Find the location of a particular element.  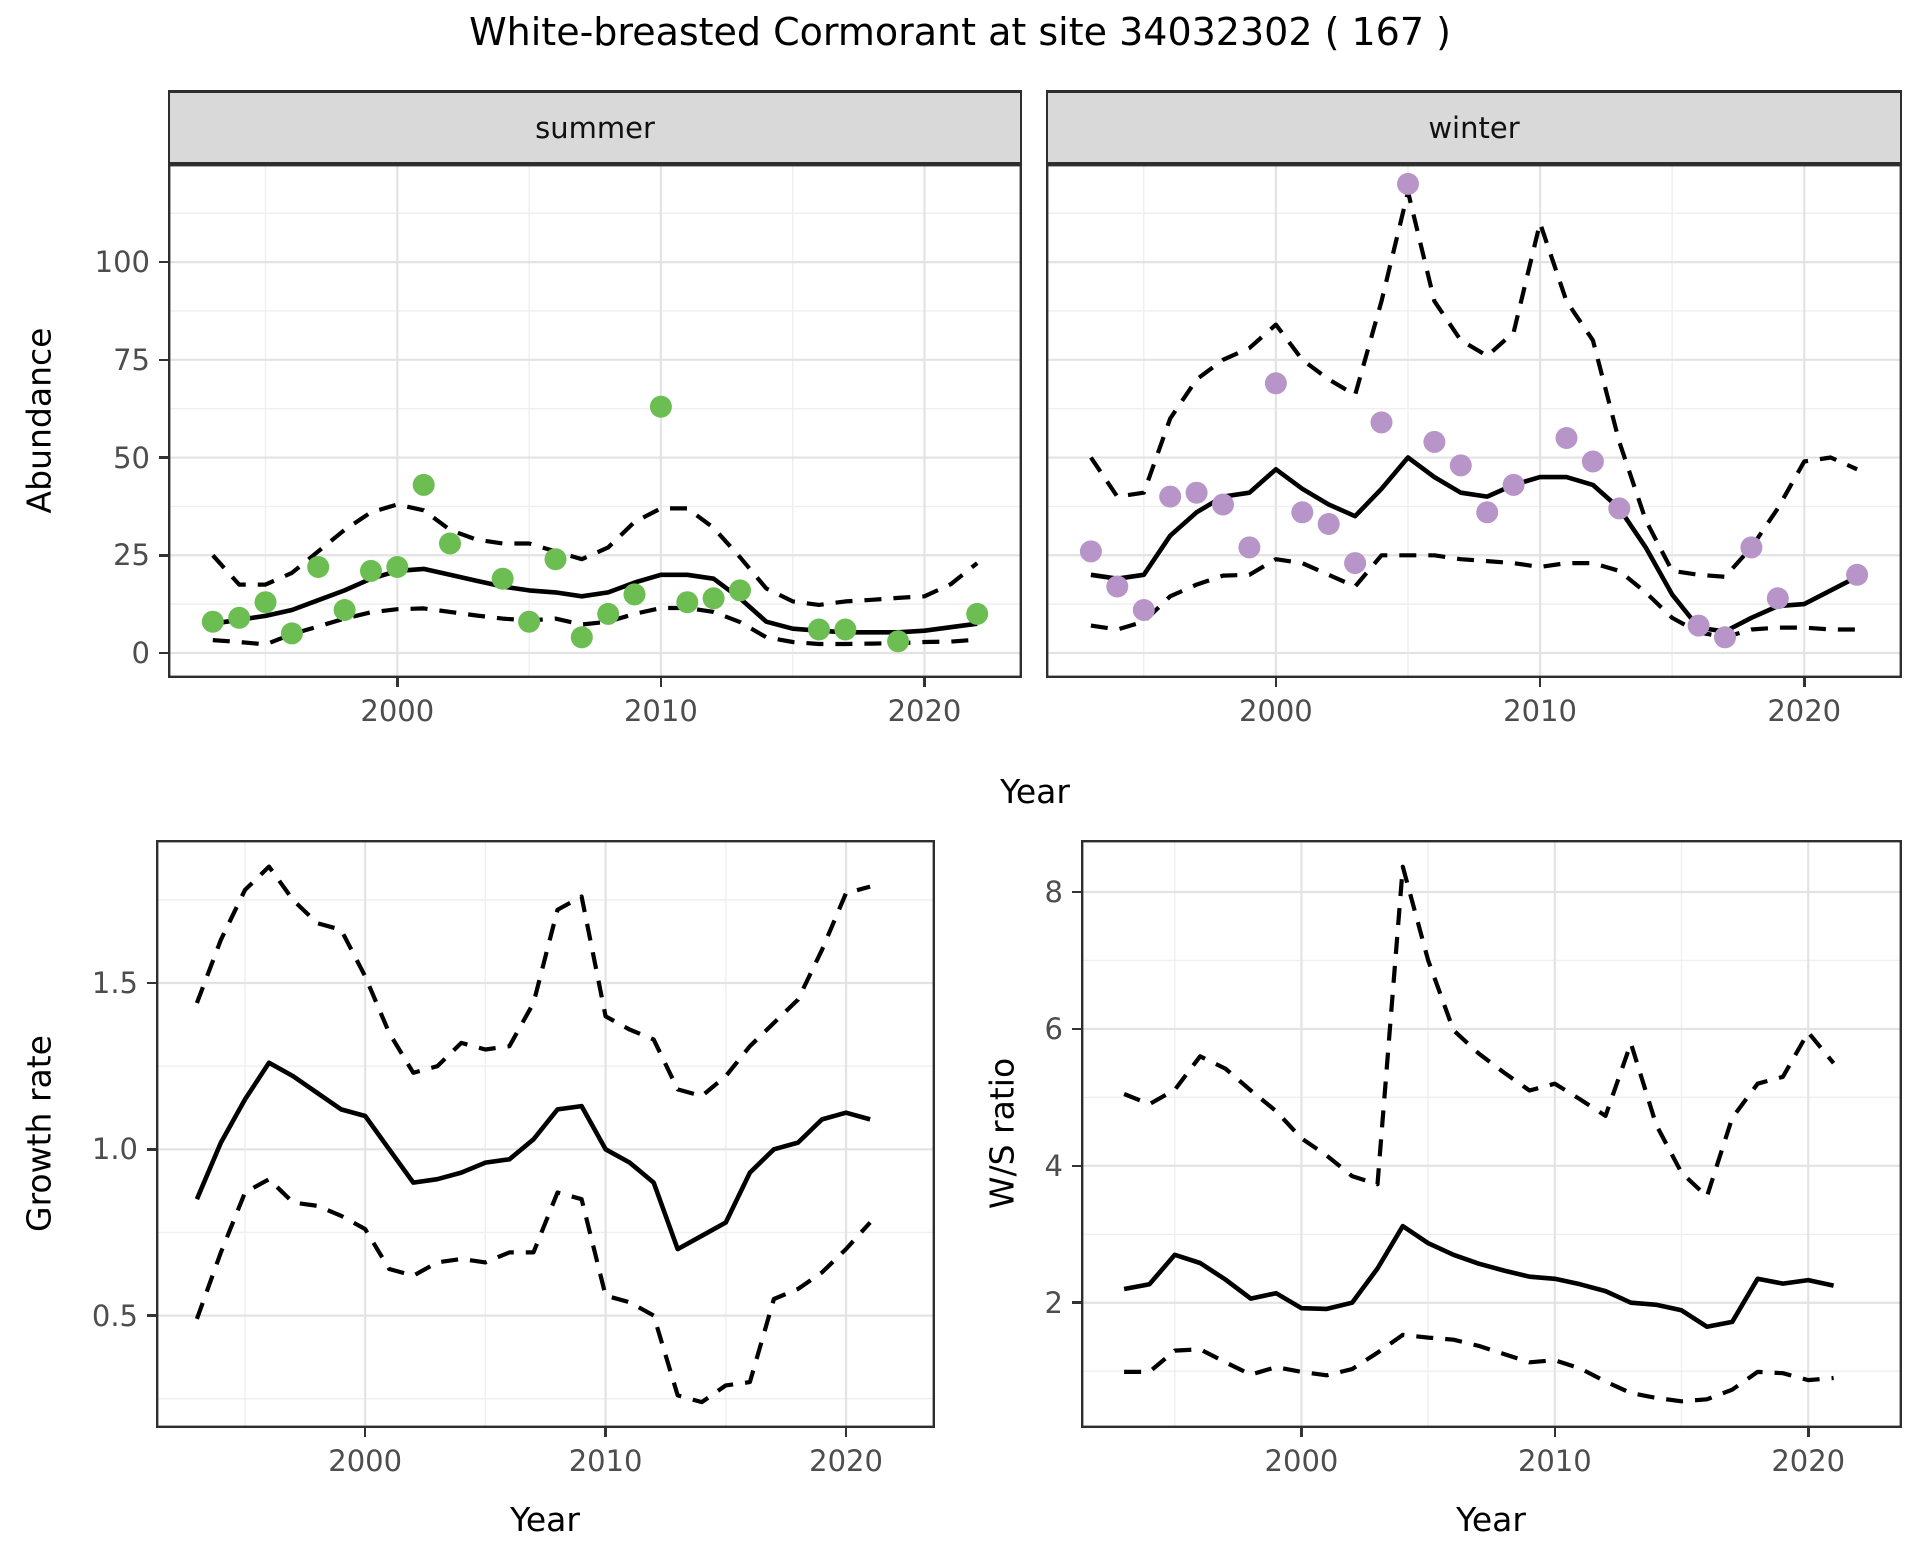

x-axis-title-ws: Year is located at coordinates (1491, 1519).